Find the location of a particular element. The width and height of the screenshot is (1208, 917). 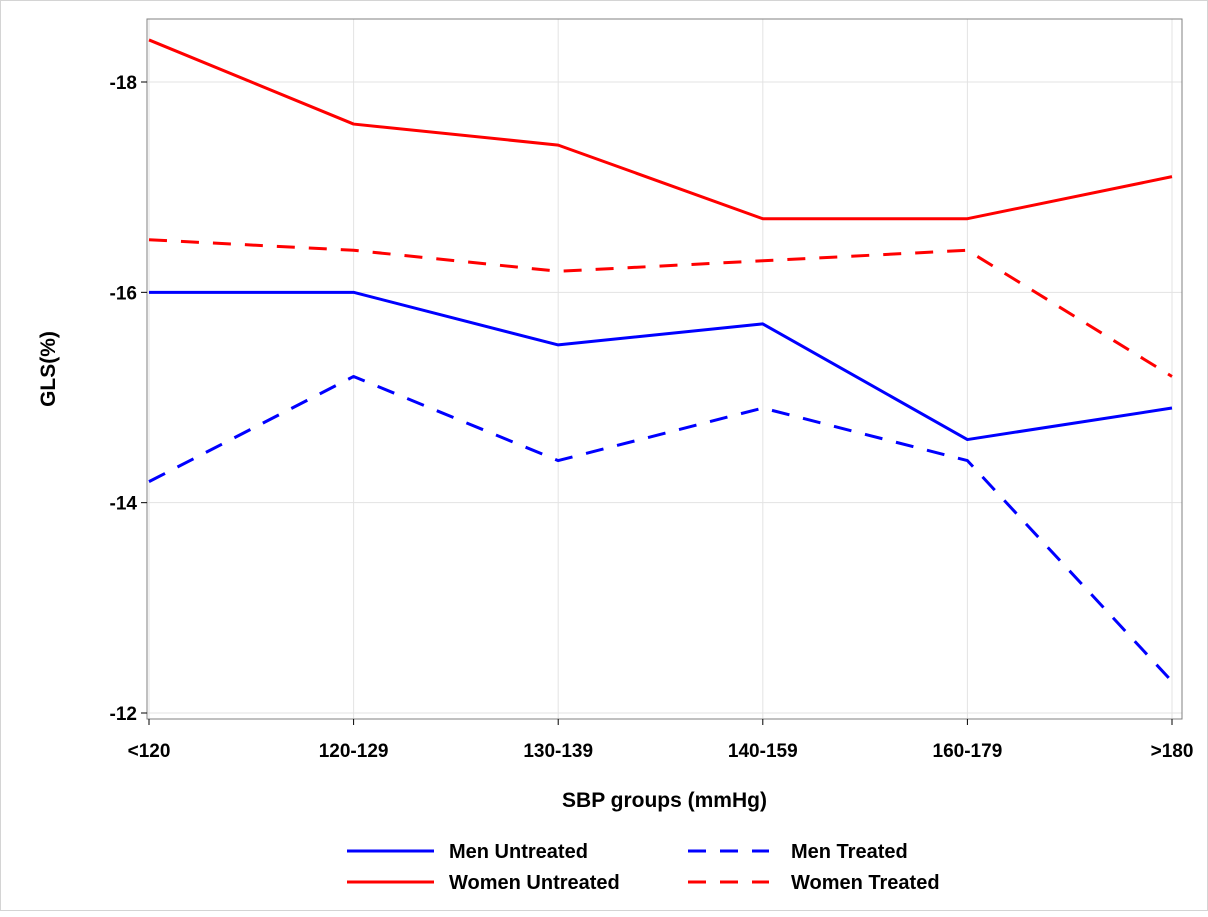

legend-label: Women Untreated is located at coordinates (534, 883).